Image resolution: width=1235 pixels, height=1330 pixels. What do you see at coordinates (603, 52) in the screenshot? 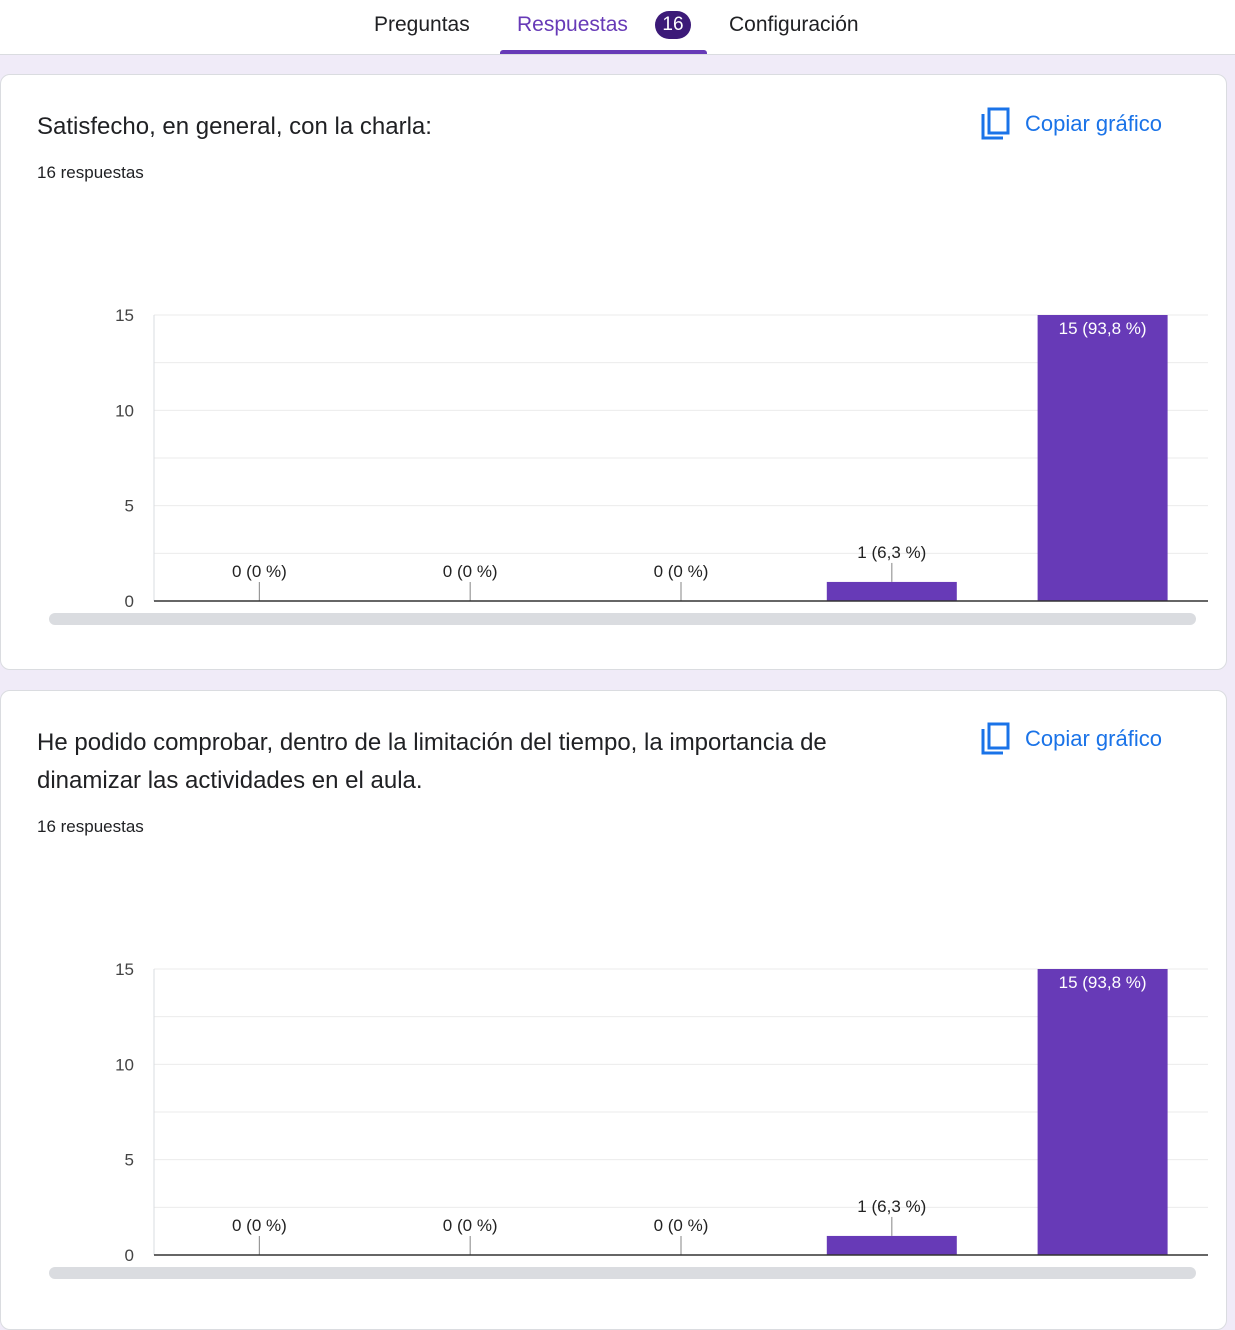
I see `active-tab-indicator` at bounding box center [603, 52].